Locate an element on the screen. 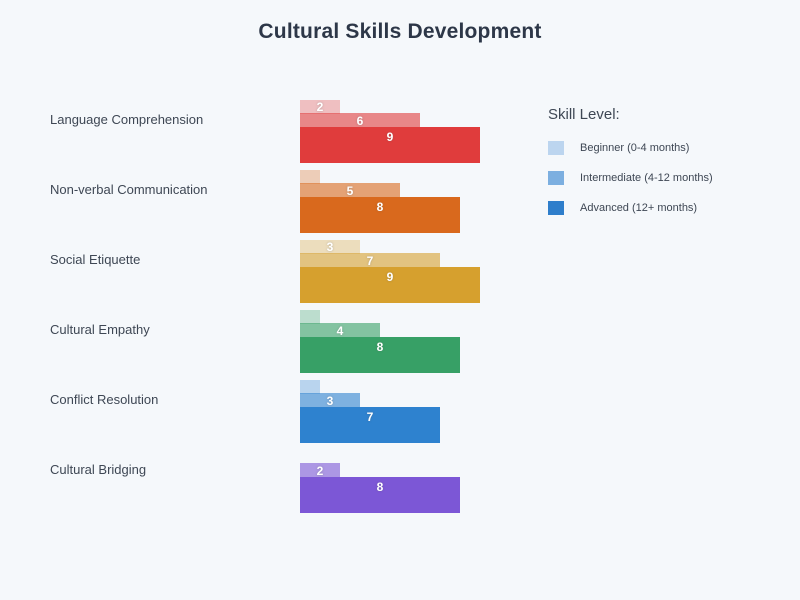 This screenshot has height=600, width=800. chart-title: Cultural Skills Development is located at coordinates (400, 31).